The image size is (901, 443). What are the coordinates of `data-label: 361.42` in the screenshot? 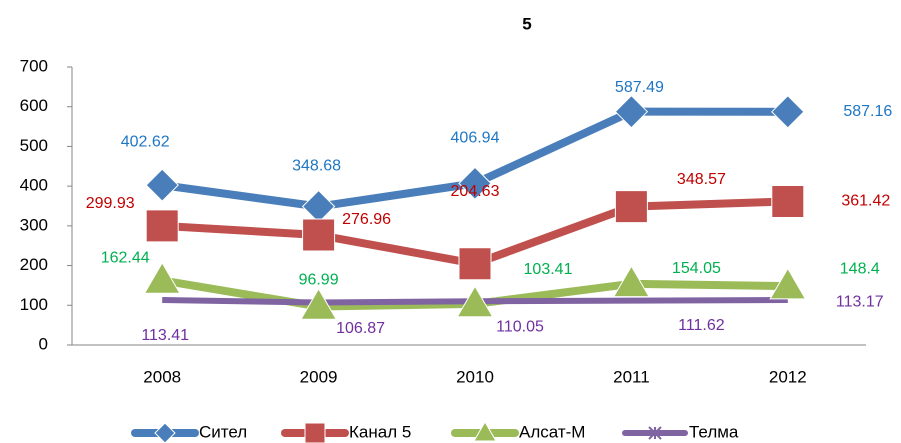 It's located at (865, 201).